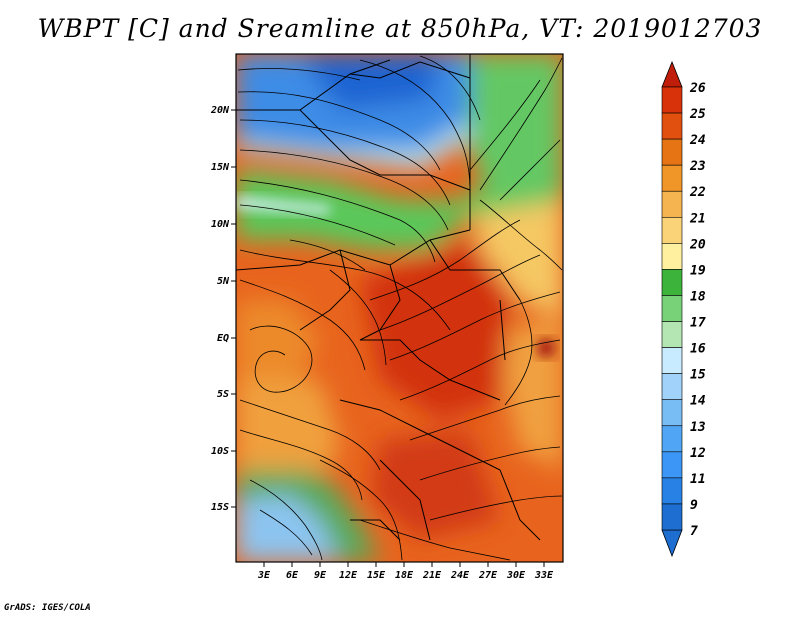 Image resolution: width=800 pixels, height=618 pixels. I want to click on lon-label: 15E, so click(376, 575).